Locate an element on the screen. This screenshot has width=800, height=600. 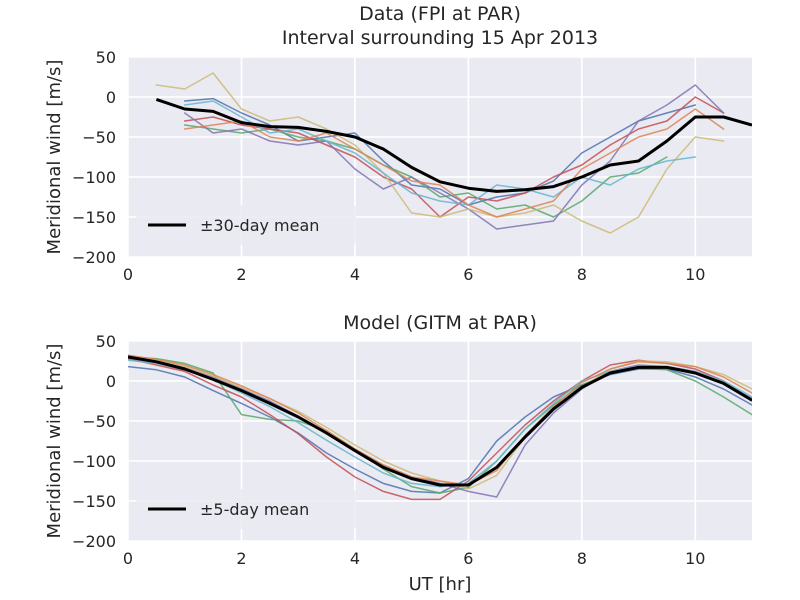
chart-title: Model (GITM at PAR) is located at coordinates (440, 323).